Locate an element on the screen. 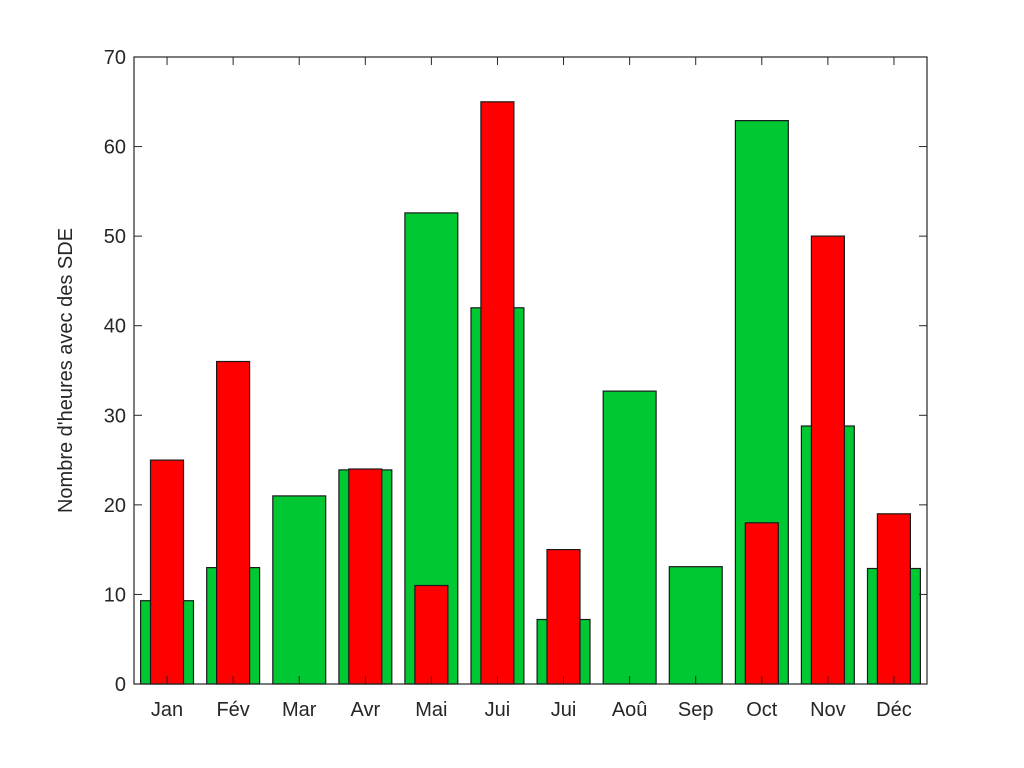 Image resolution: width=1024 pixels, height=768 pixels. x-tick-label: Déc is located at coordinates (894, 710).